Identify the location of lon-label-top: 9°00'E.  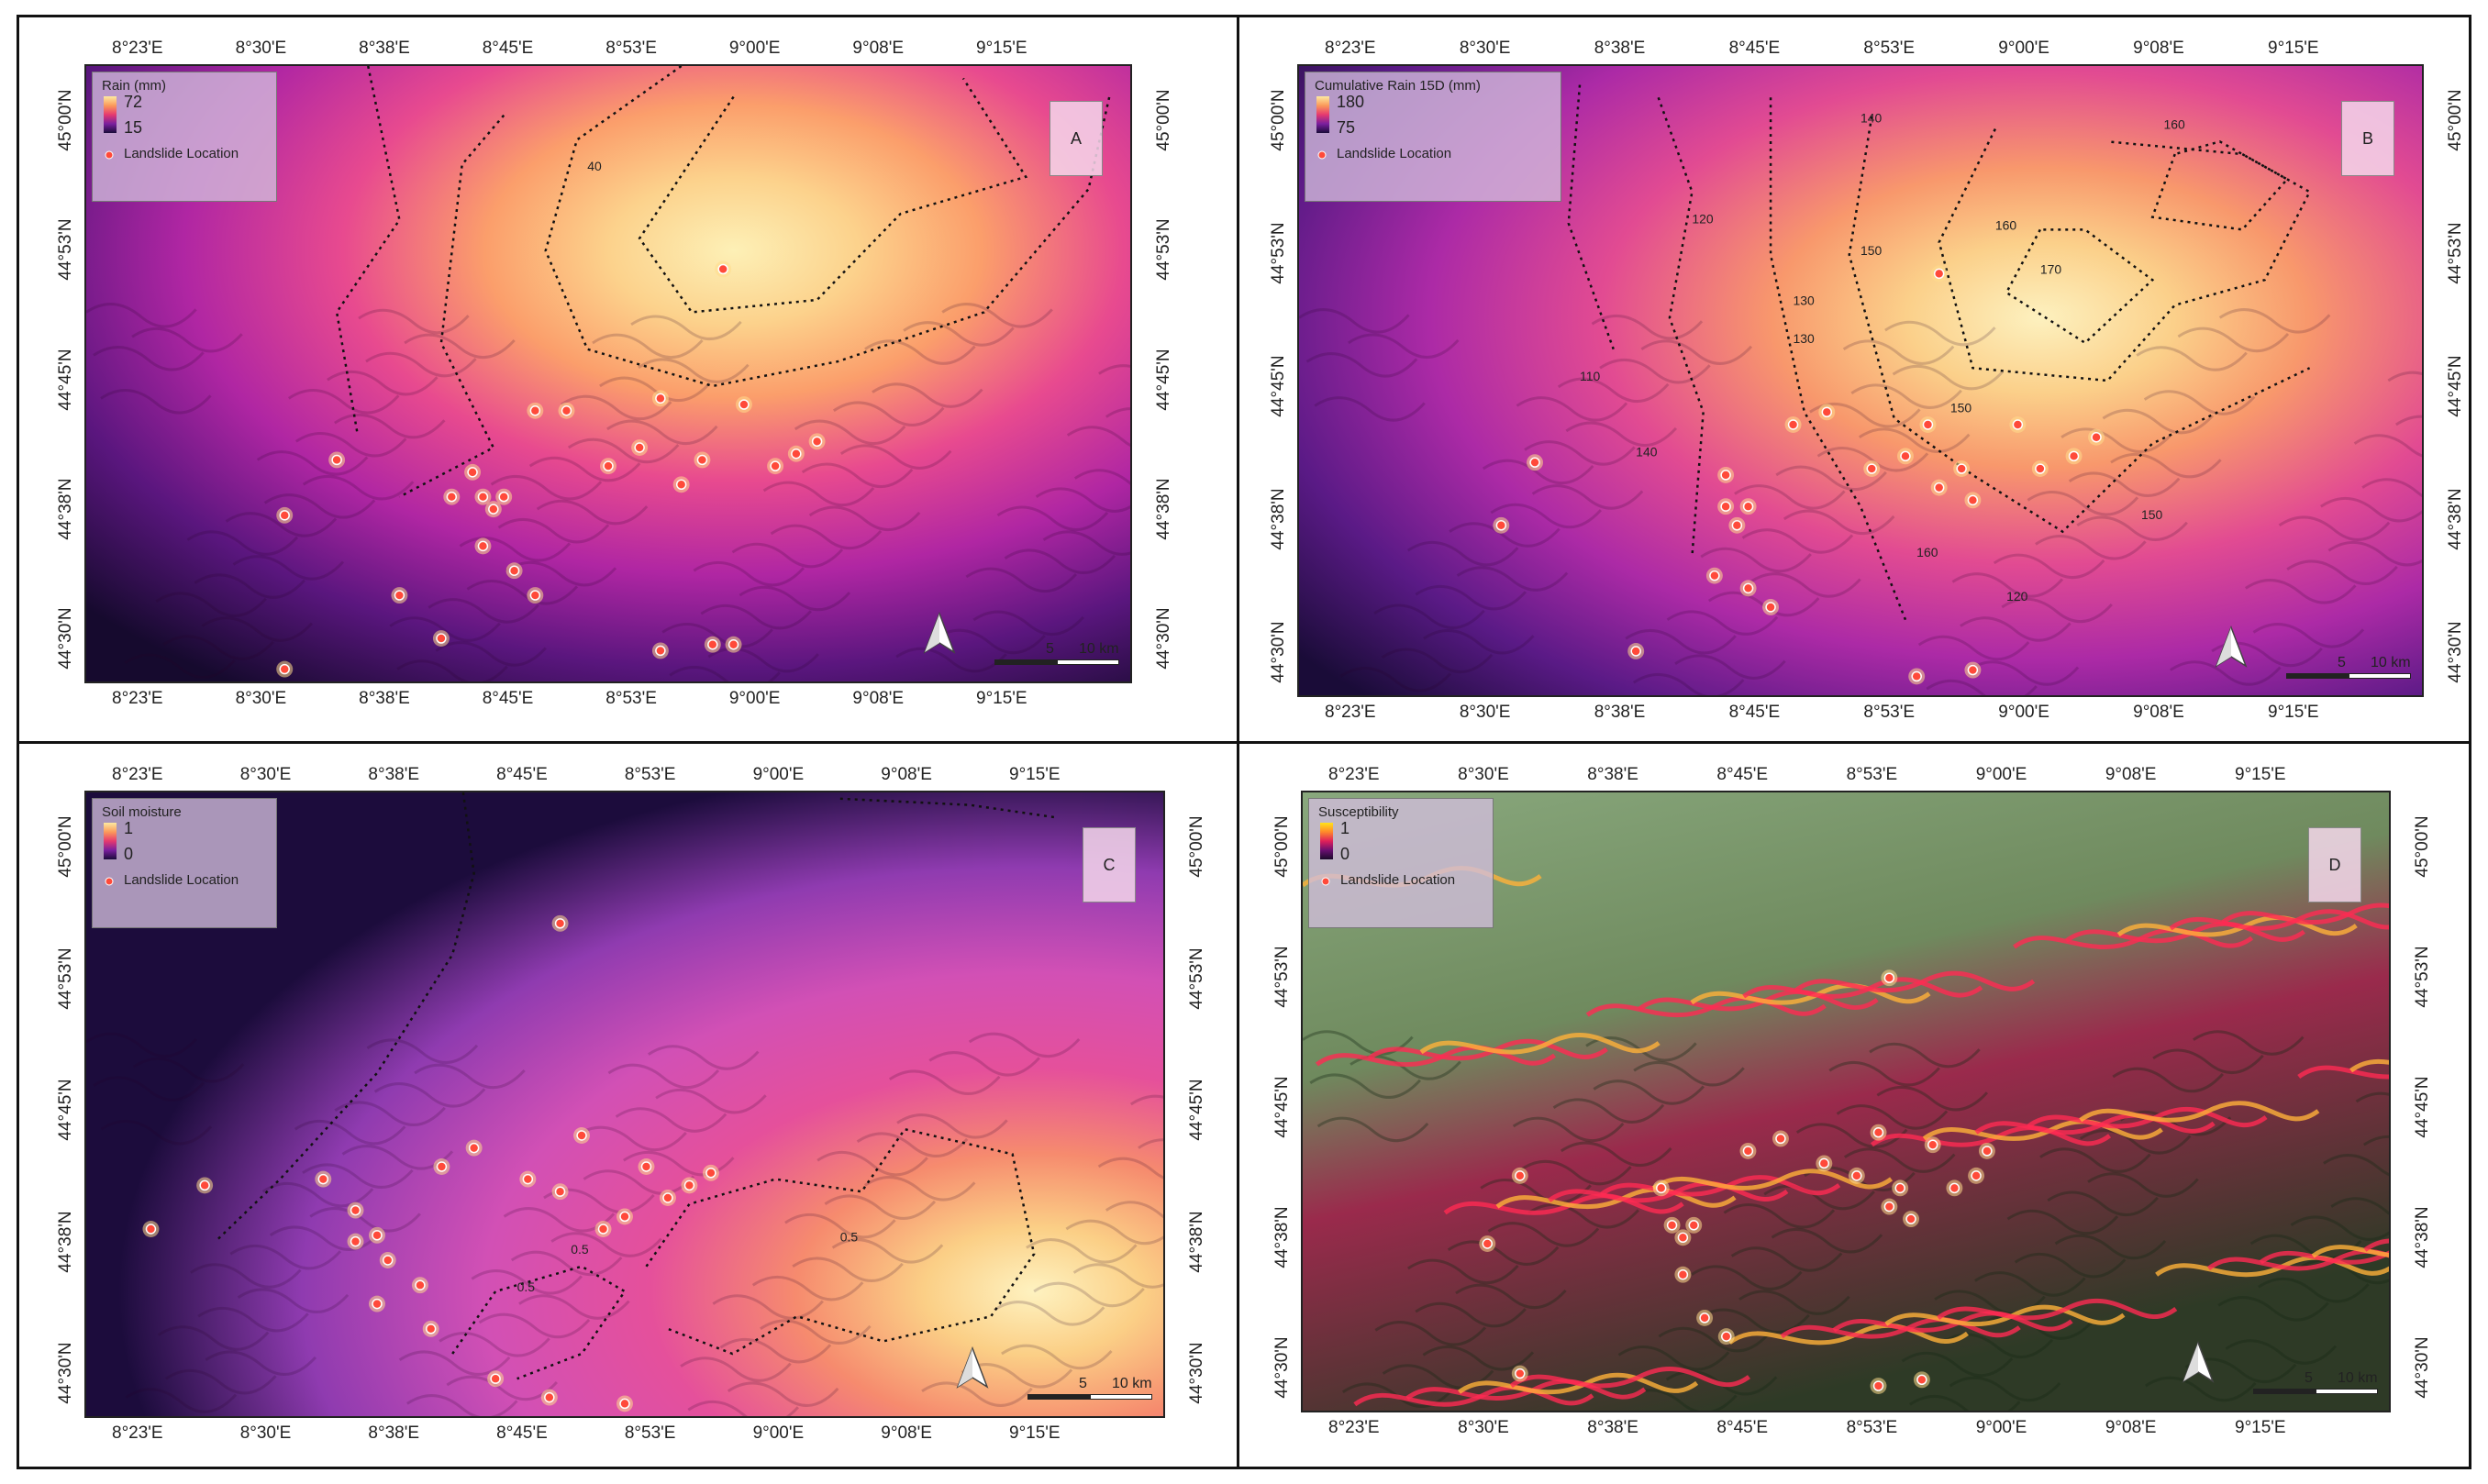
(2001, 774).